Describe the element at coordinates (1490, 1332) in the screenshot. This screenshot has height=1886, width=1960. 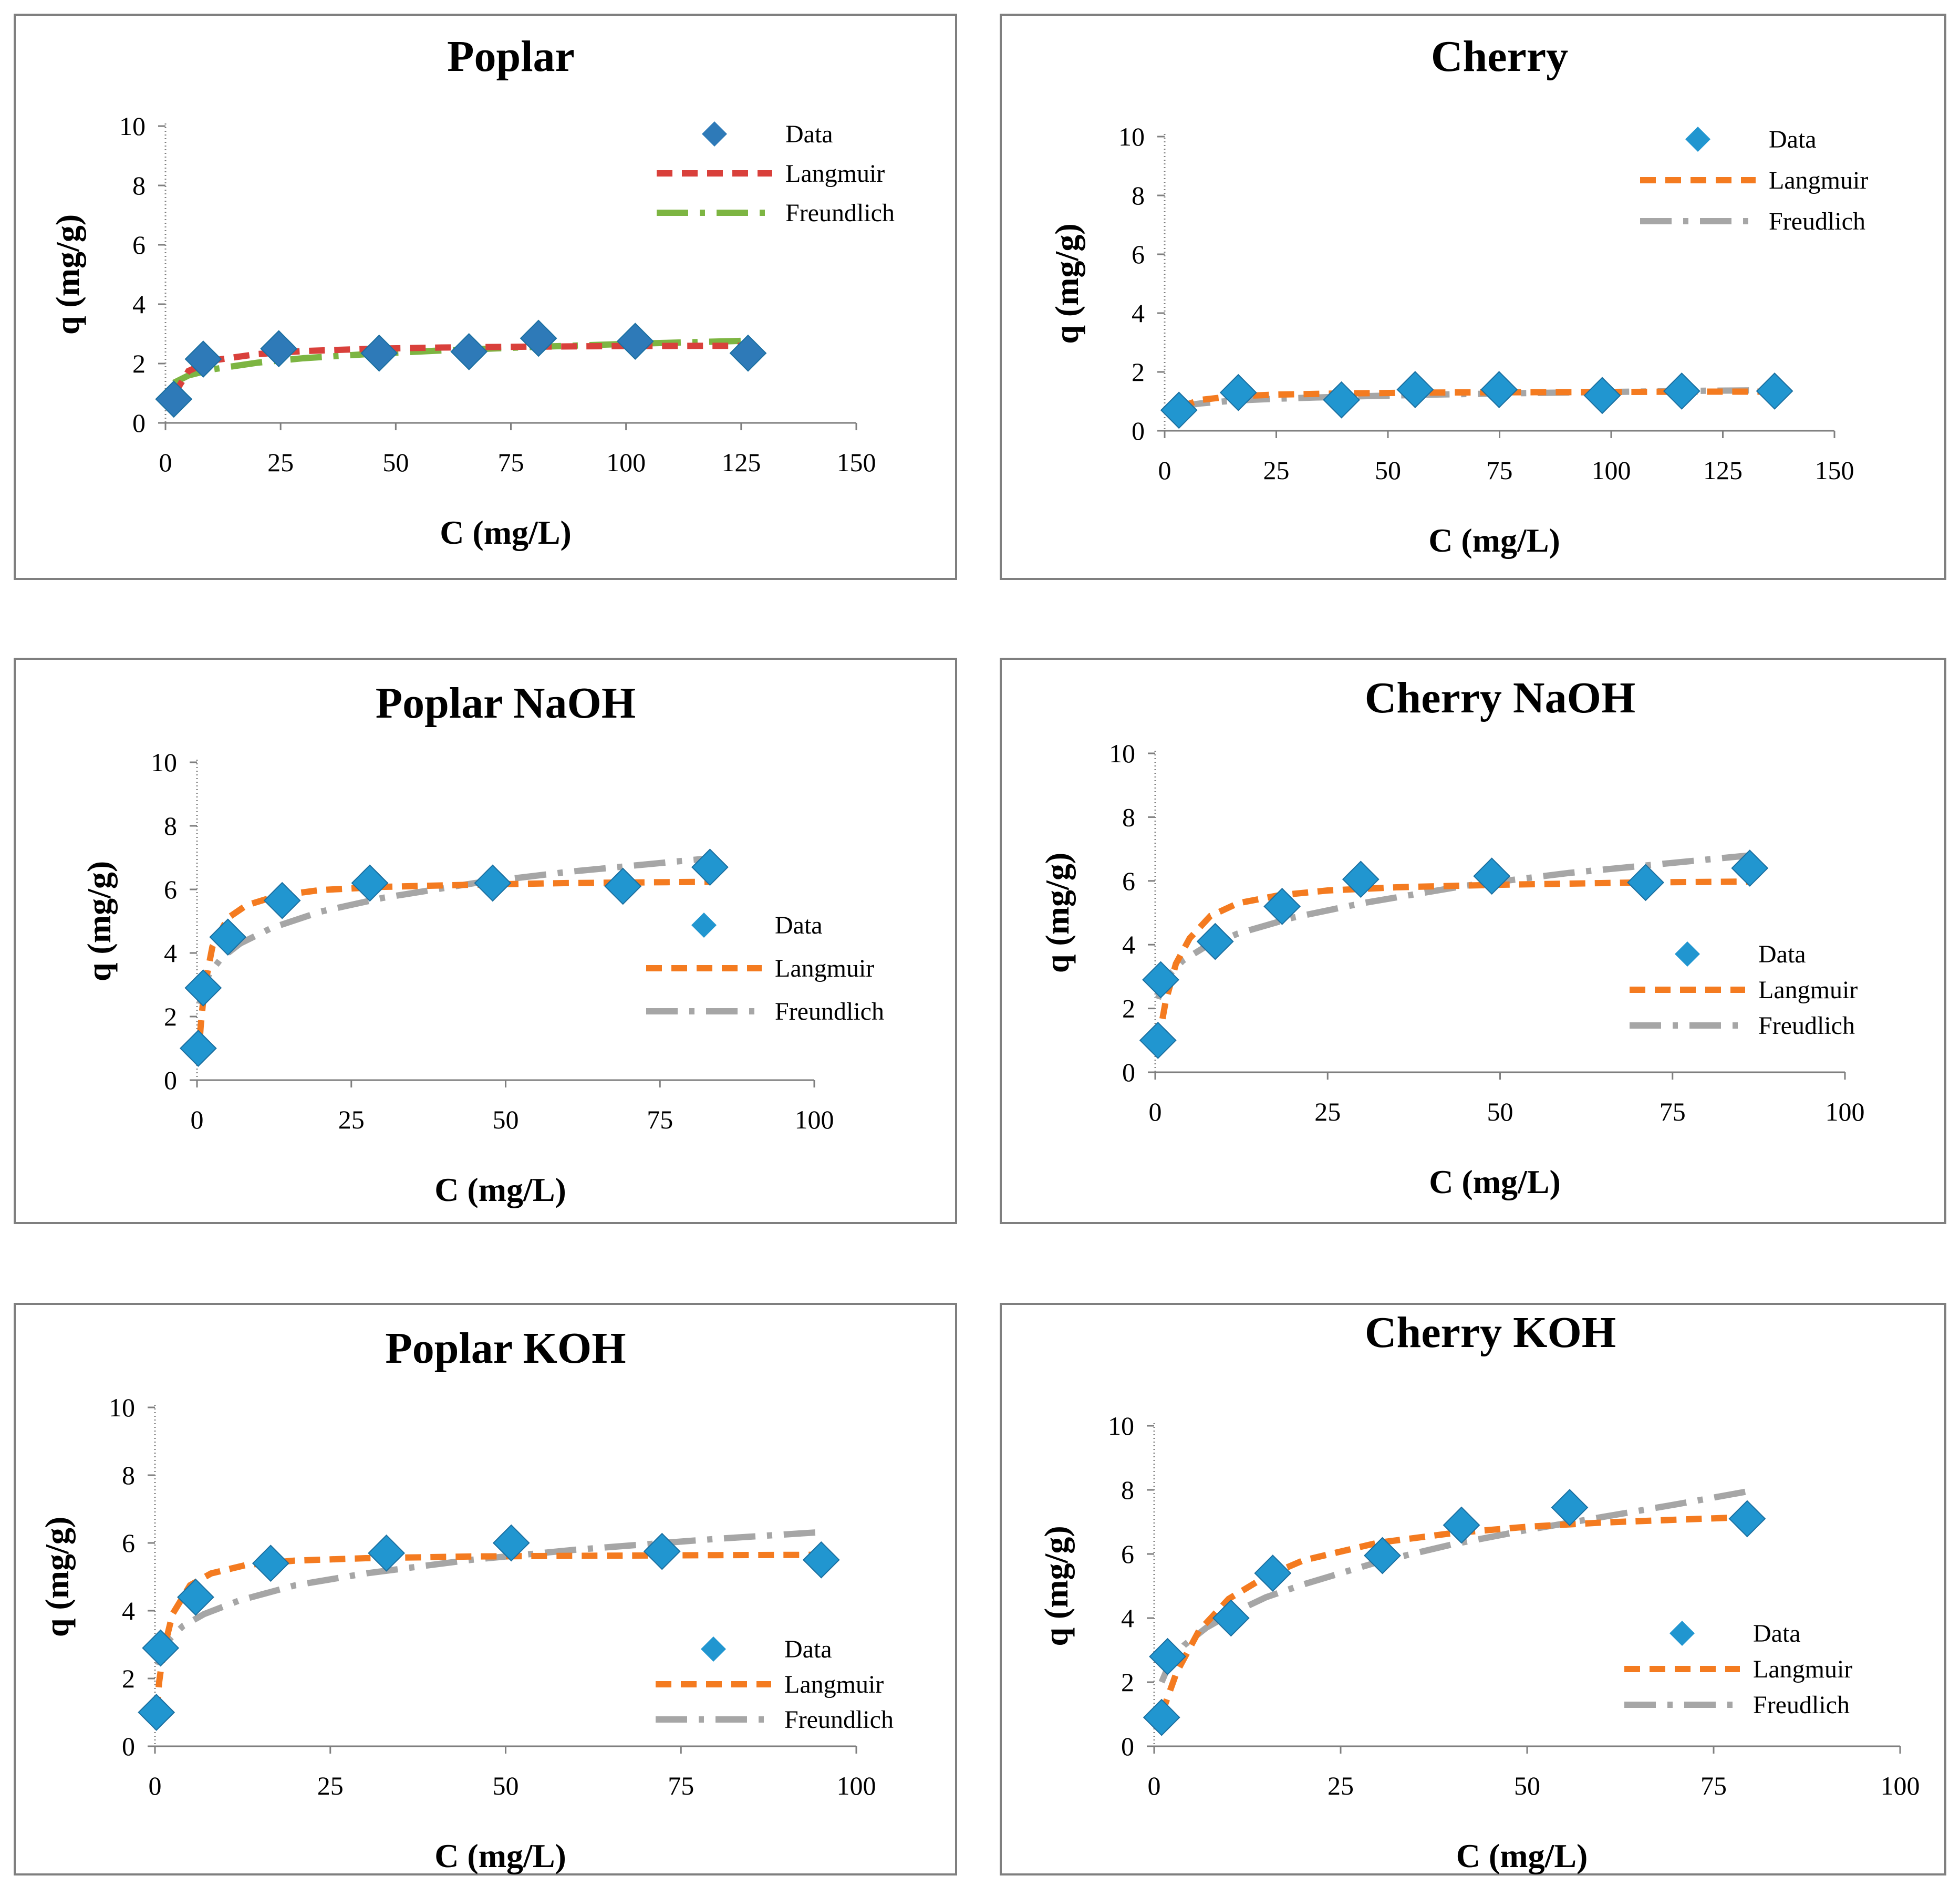
I see `chart-title: Cherry KOH` at that location.